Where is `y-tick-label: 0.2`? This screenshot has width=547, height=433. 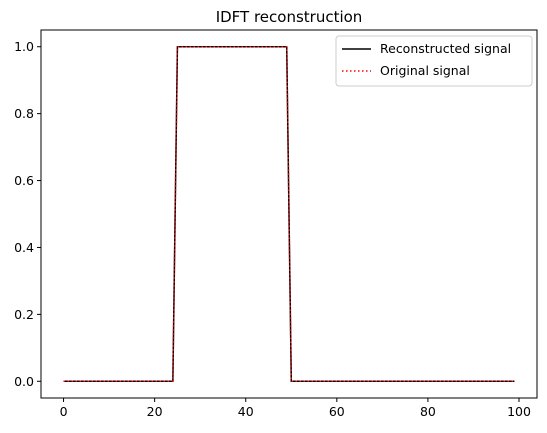
y-tick-label: 0.2 is located at coordinates (24, 314).